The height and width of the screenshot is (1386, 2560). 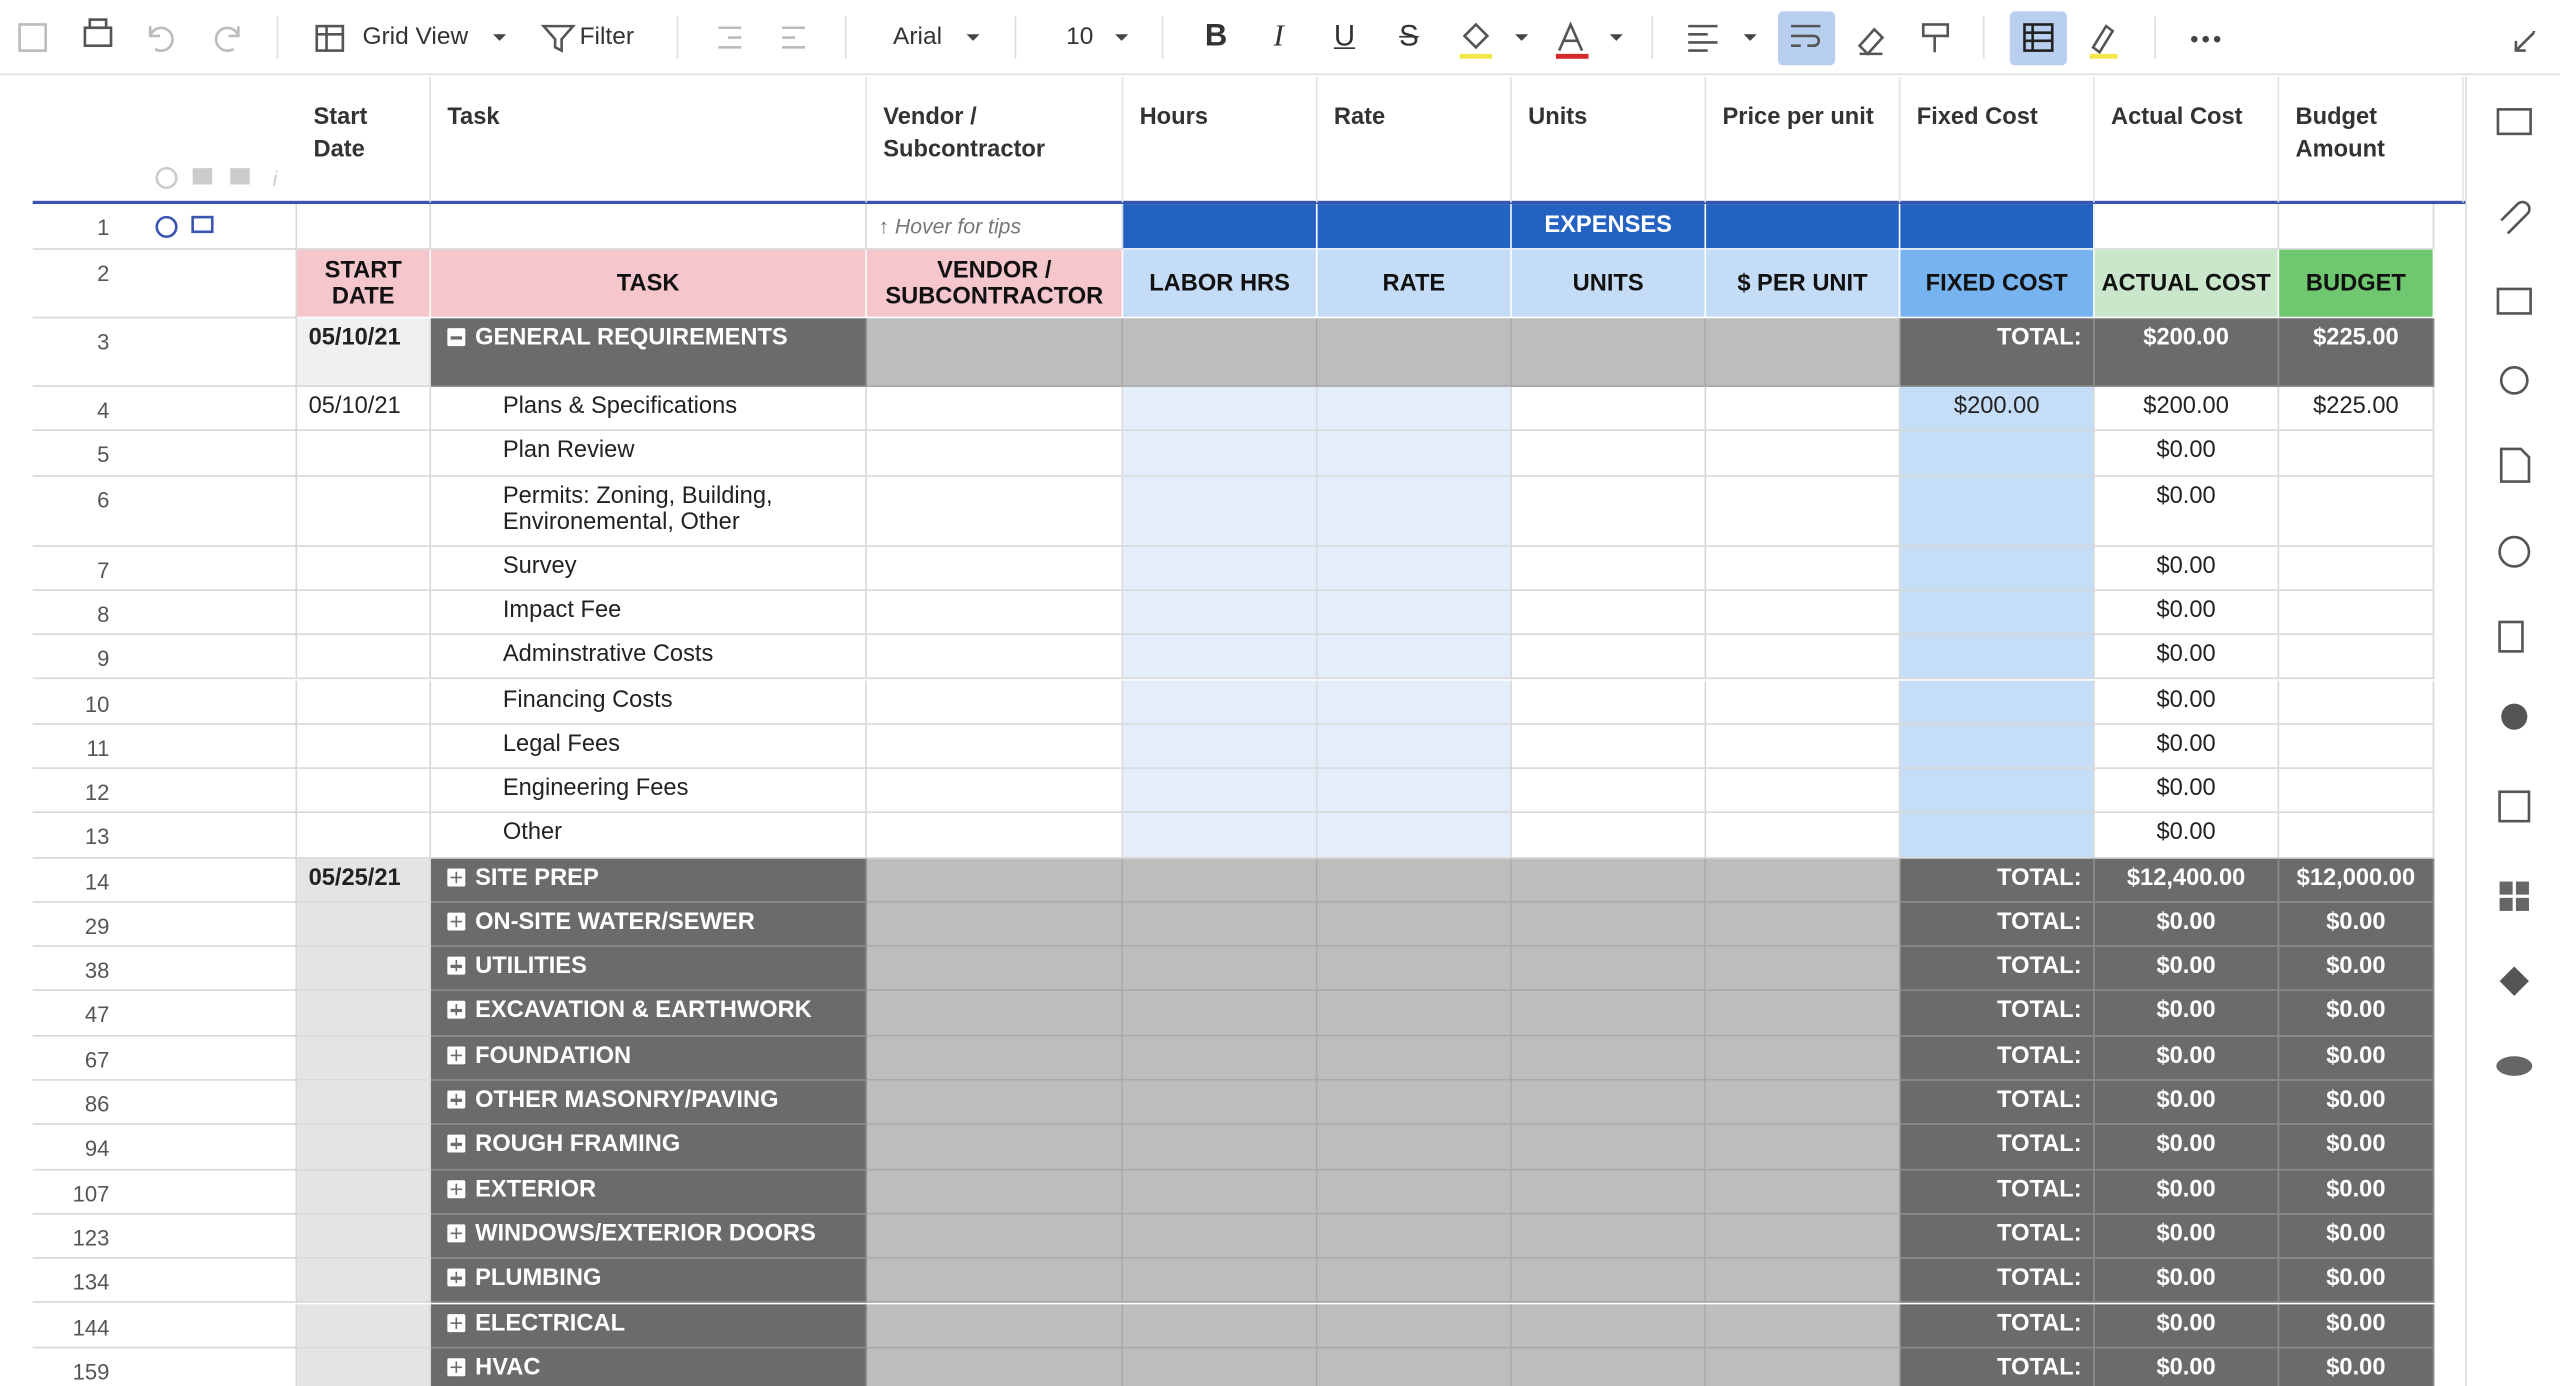 I want to click on task-cell: HVAC, so click(x=649, y=1367).